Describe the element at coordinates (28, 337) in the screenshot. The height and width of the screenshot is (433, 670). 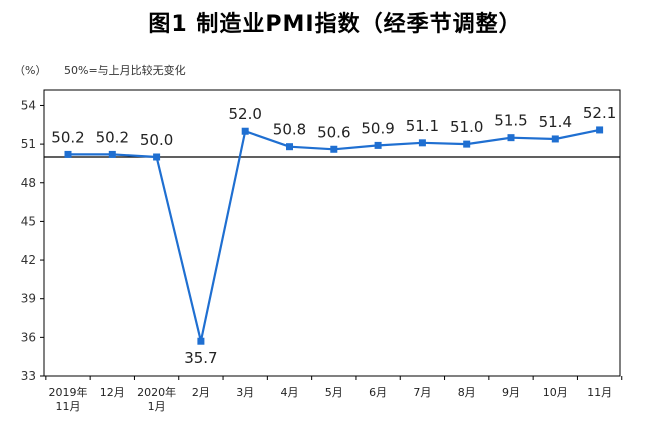
I see `y-tick-label: 36` at that location.